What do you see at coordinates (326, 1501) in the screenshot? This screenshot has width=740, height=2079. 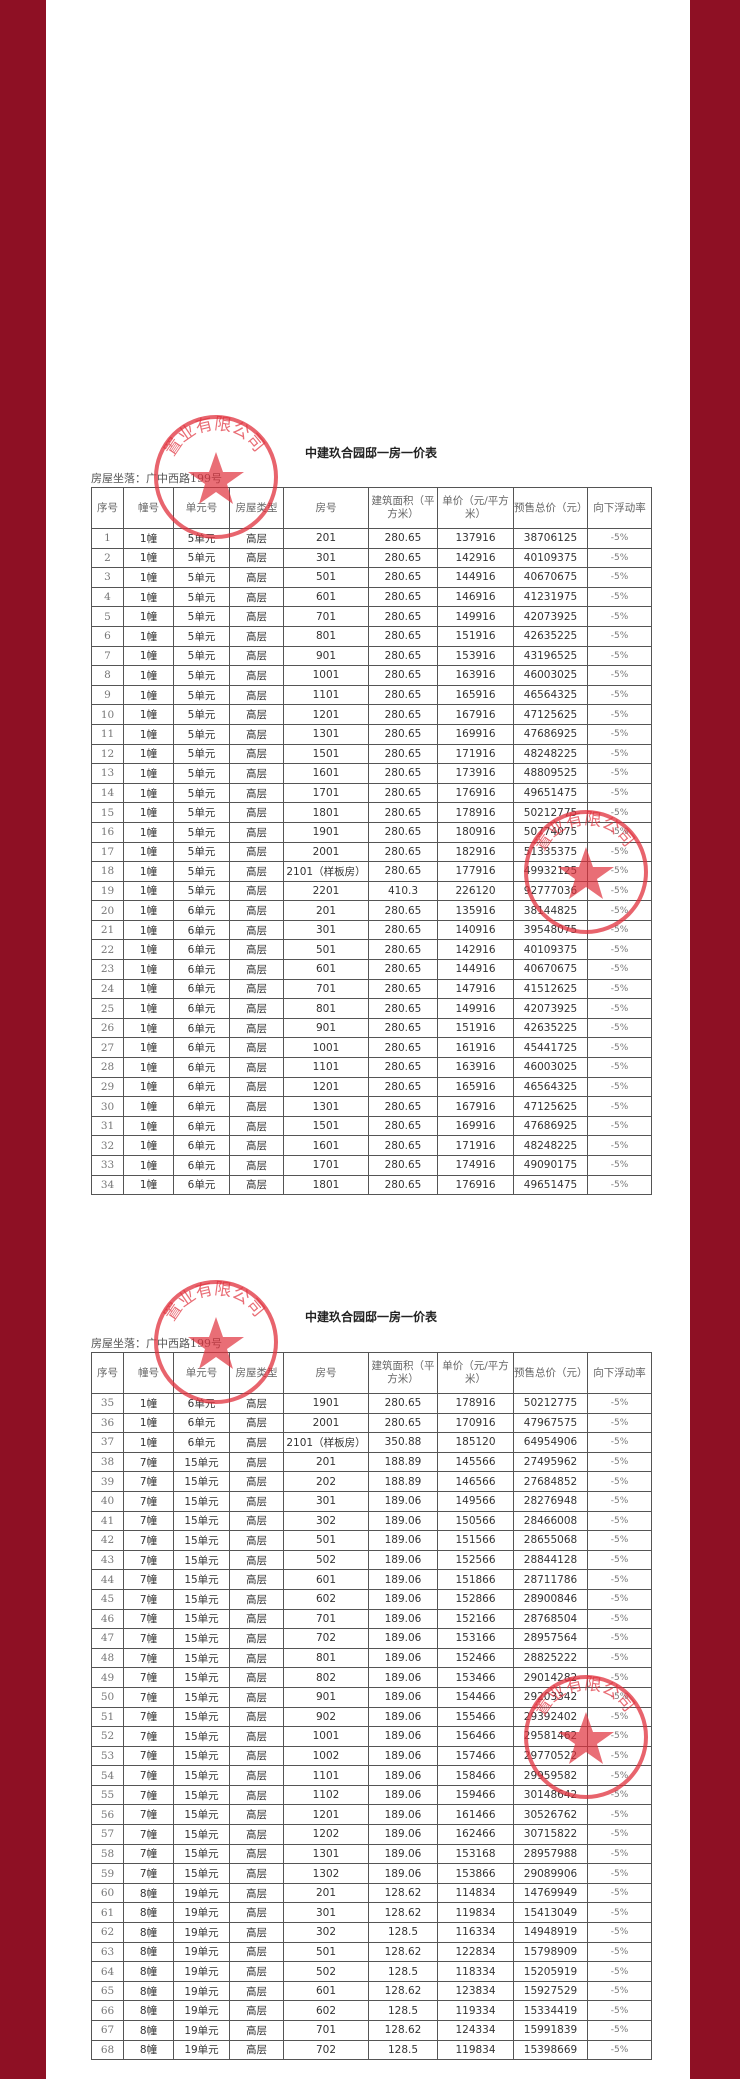 I see `cell-room: 301` at bounding box center [326, 1501].